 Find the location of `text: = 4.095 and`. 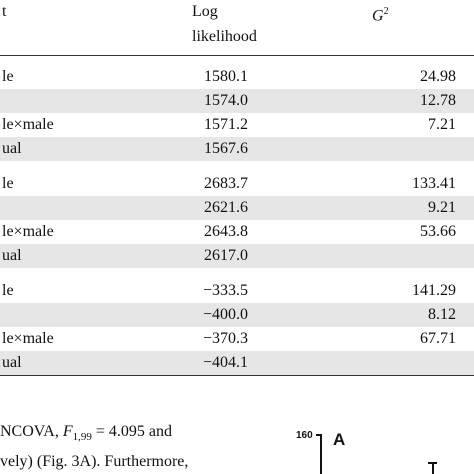

text: = 4.095 and is located at coordinates (131, 431).